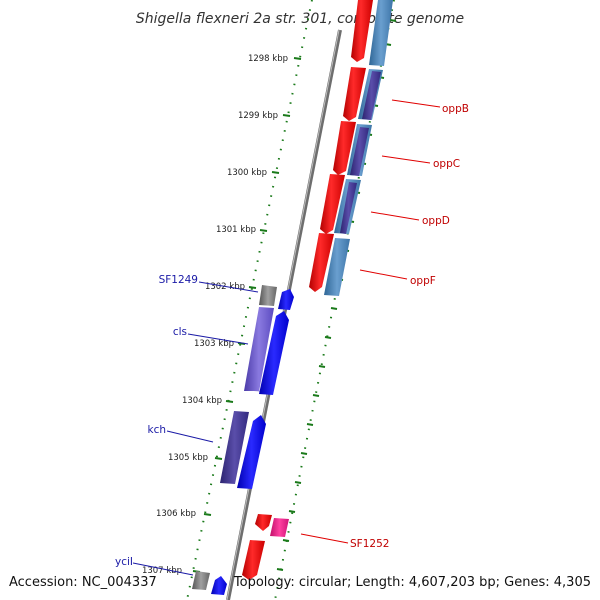 This screenshot has width=600, height=600. I want to click on cds-feature-SF1249, so click(286, 299).